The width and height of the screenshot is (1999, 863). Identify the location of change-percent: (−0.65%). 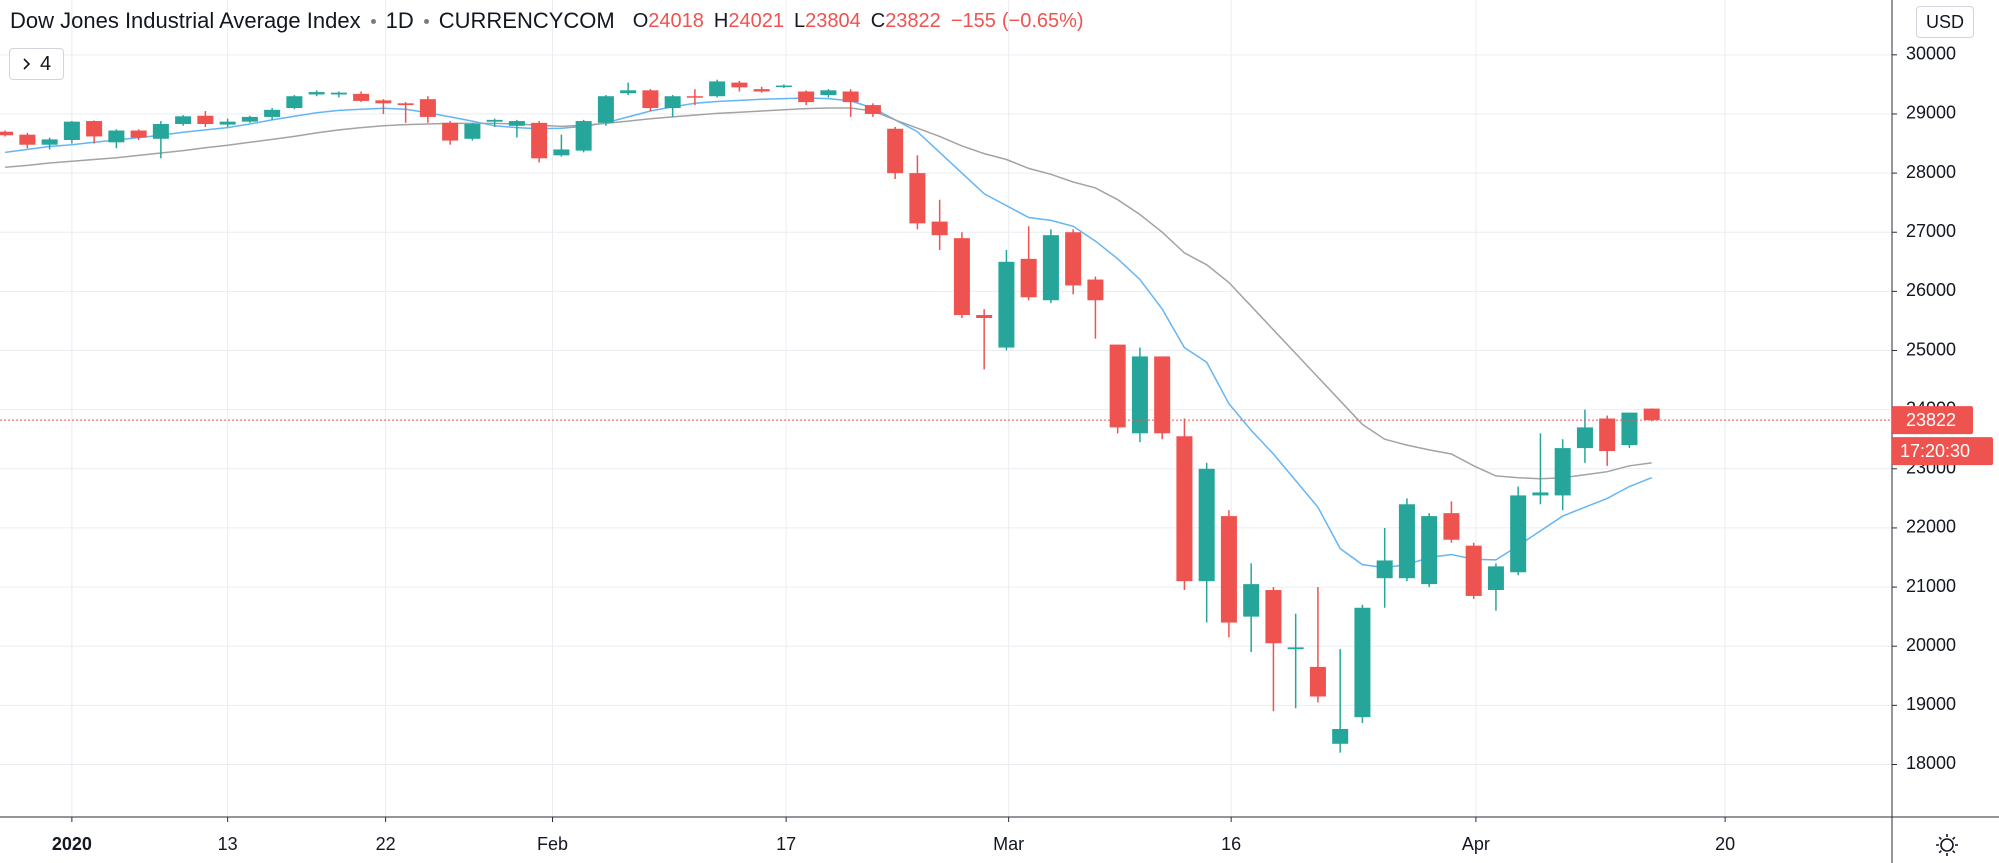
(1042, 20).